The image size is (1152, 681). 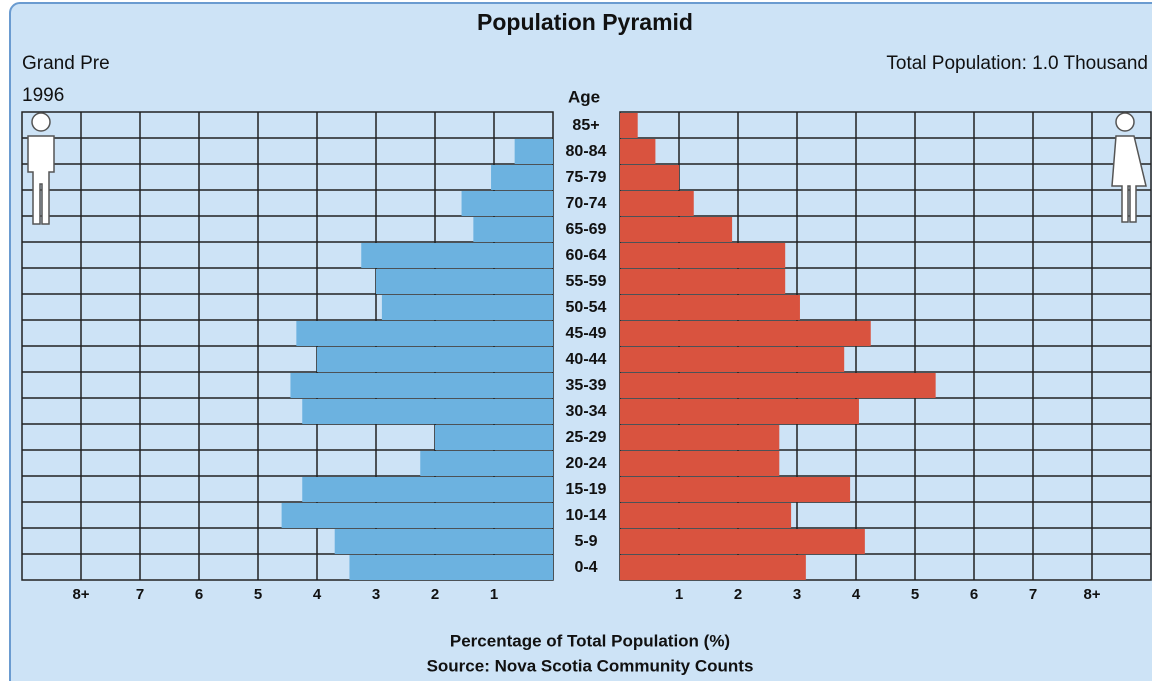 I want to click on category-label: 10-14, so click(x=586, y=515).